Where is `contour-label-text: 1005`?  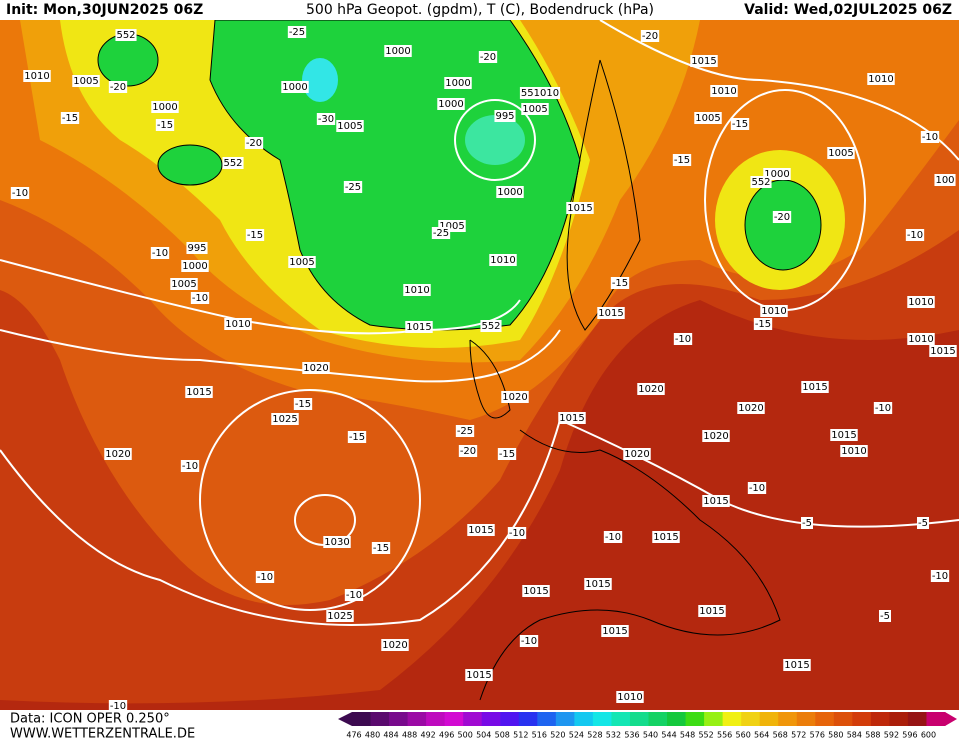
contour-label-text: 1005 is located at coordinates (301, 262).